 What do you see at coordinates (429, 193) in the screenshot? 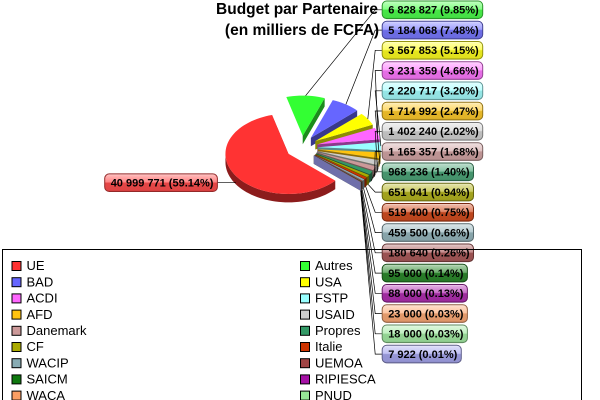
I see `svg-text: 651 041 (0.94%)` at bounding box center [429, 193].